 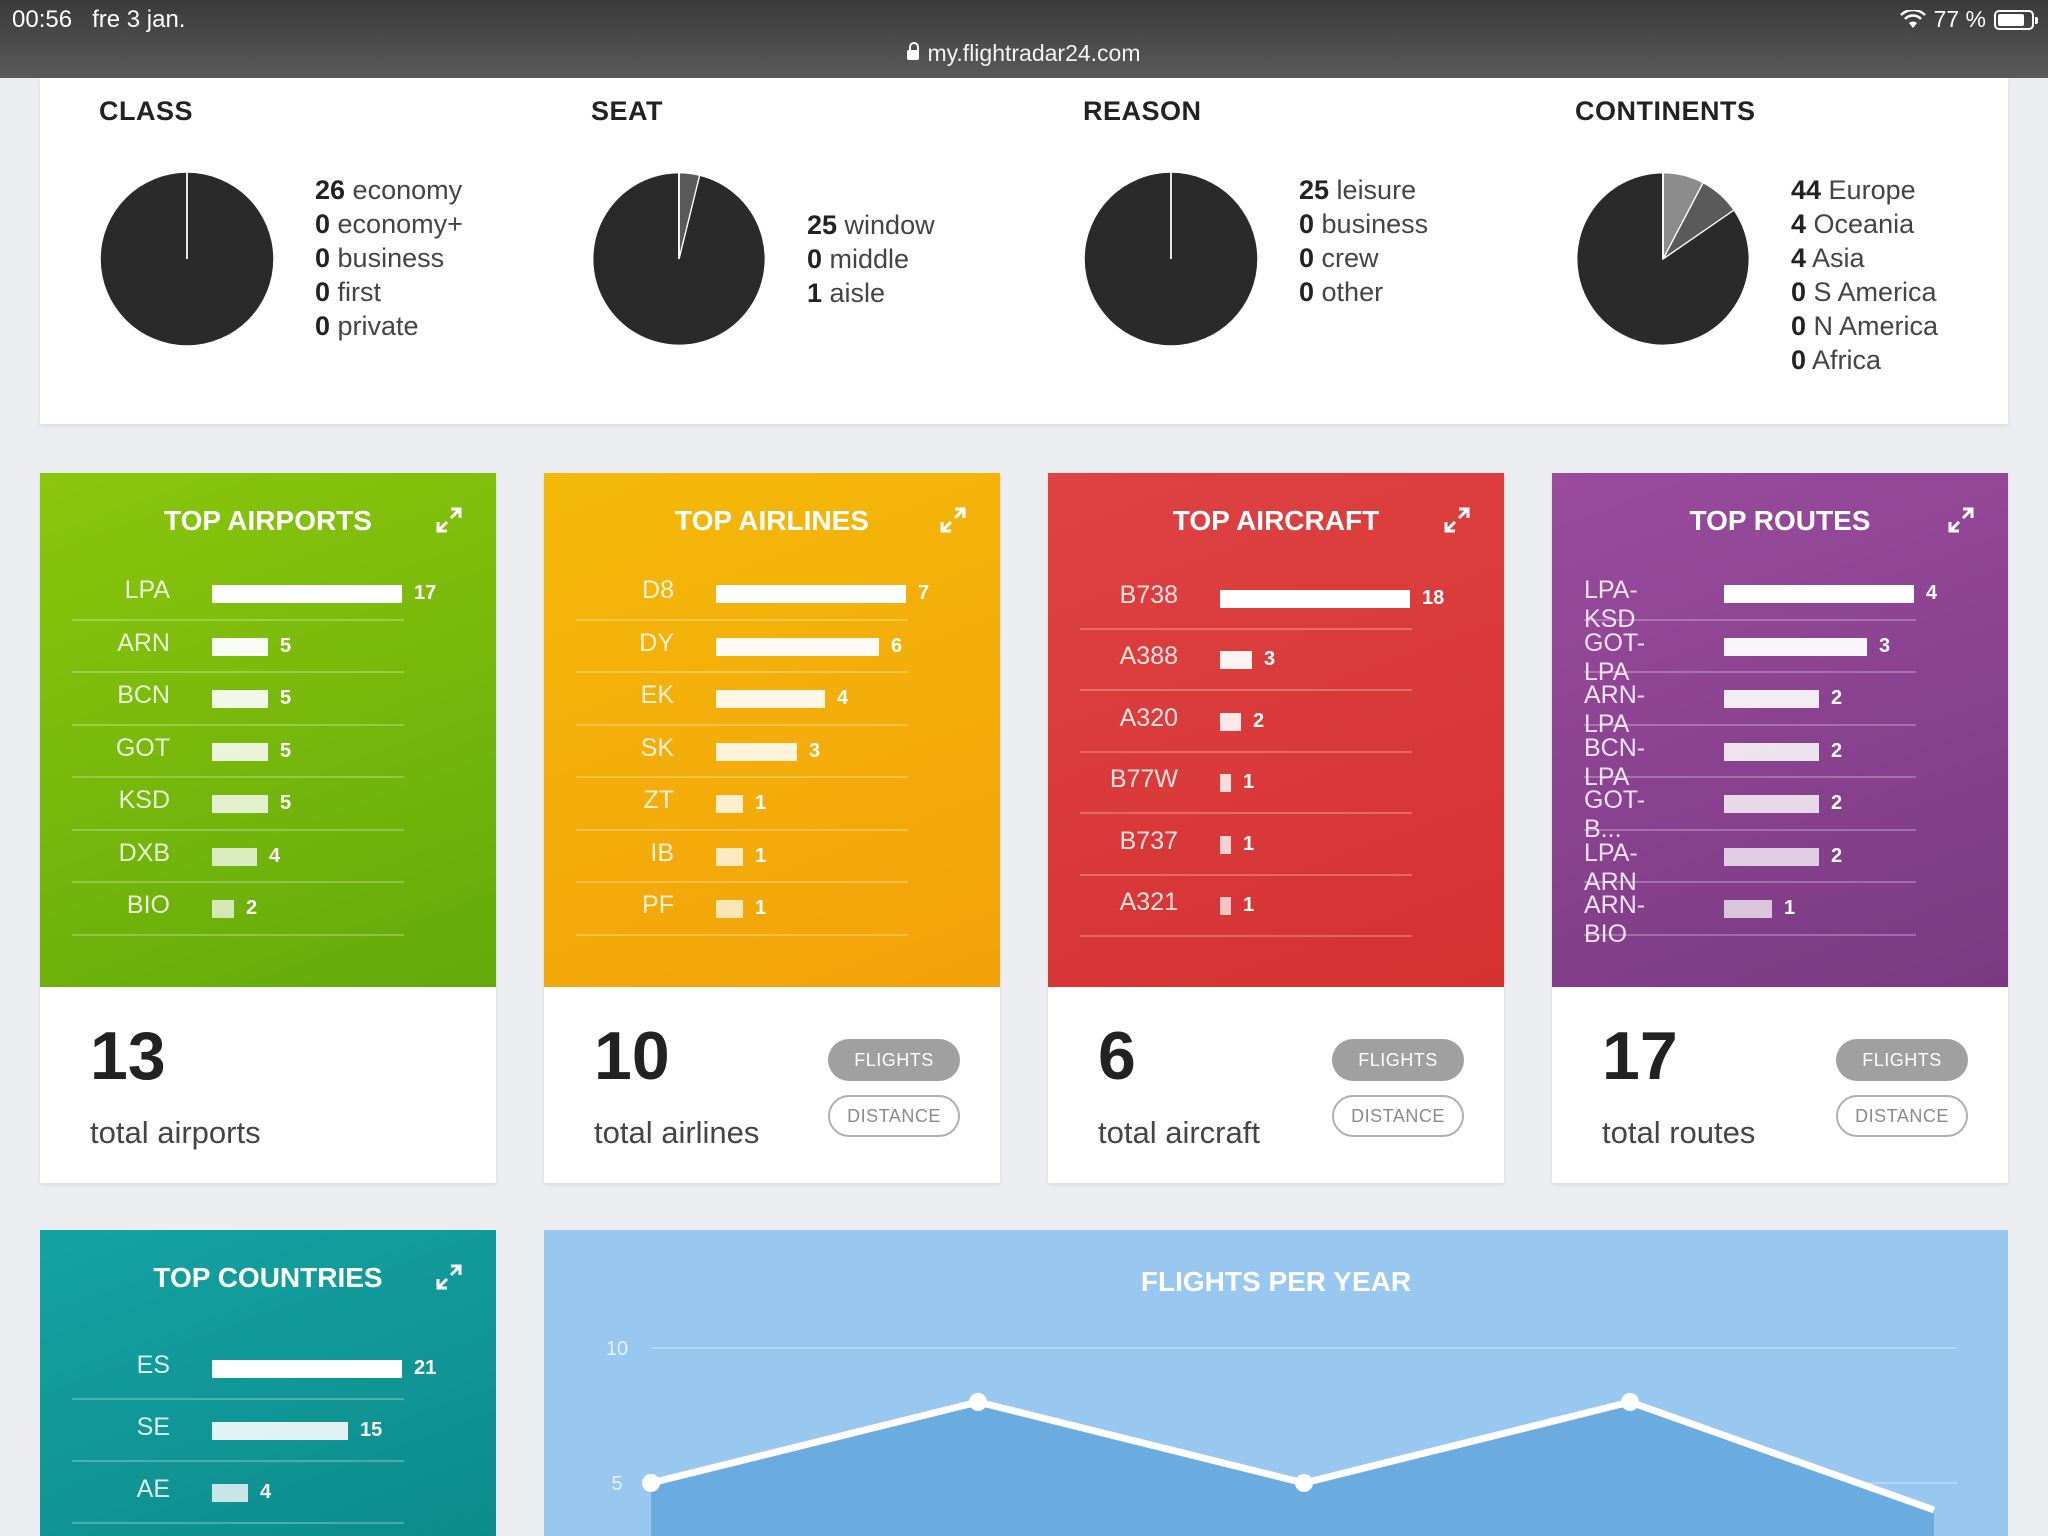 I want to click on list-item: GOT-B... 2, so click(x=1750, y=810).